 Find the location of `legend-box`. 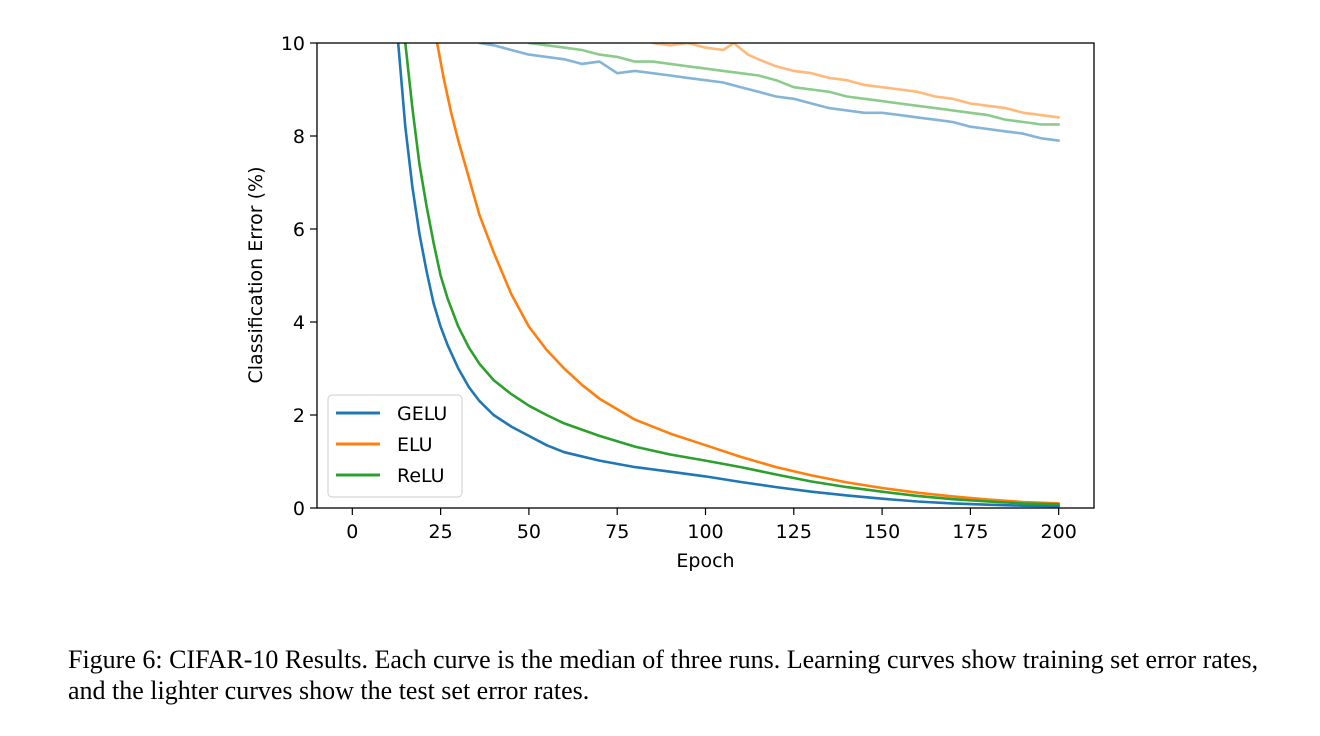

legend-box is located at coordinates (395, 446).